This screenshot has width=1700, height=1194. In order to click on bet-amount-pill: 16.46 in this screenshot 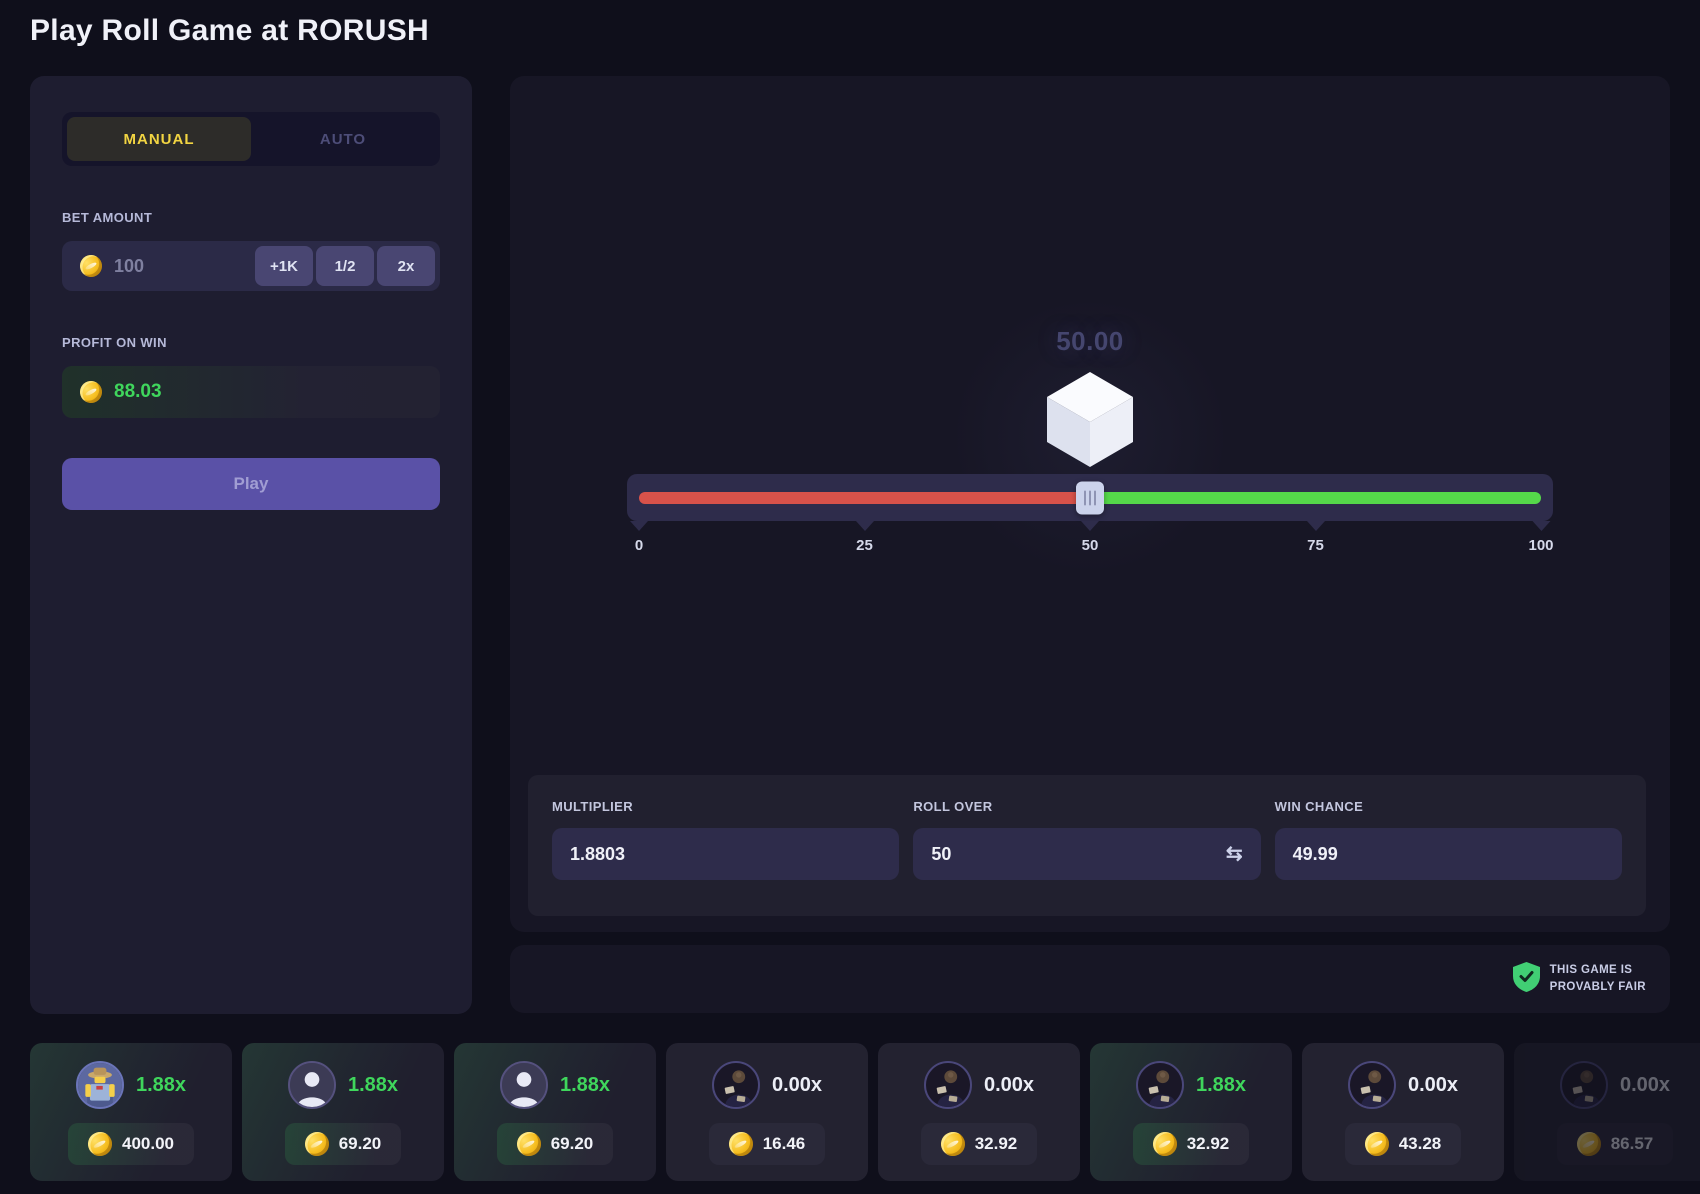, I will do `click(767, 1144)`.